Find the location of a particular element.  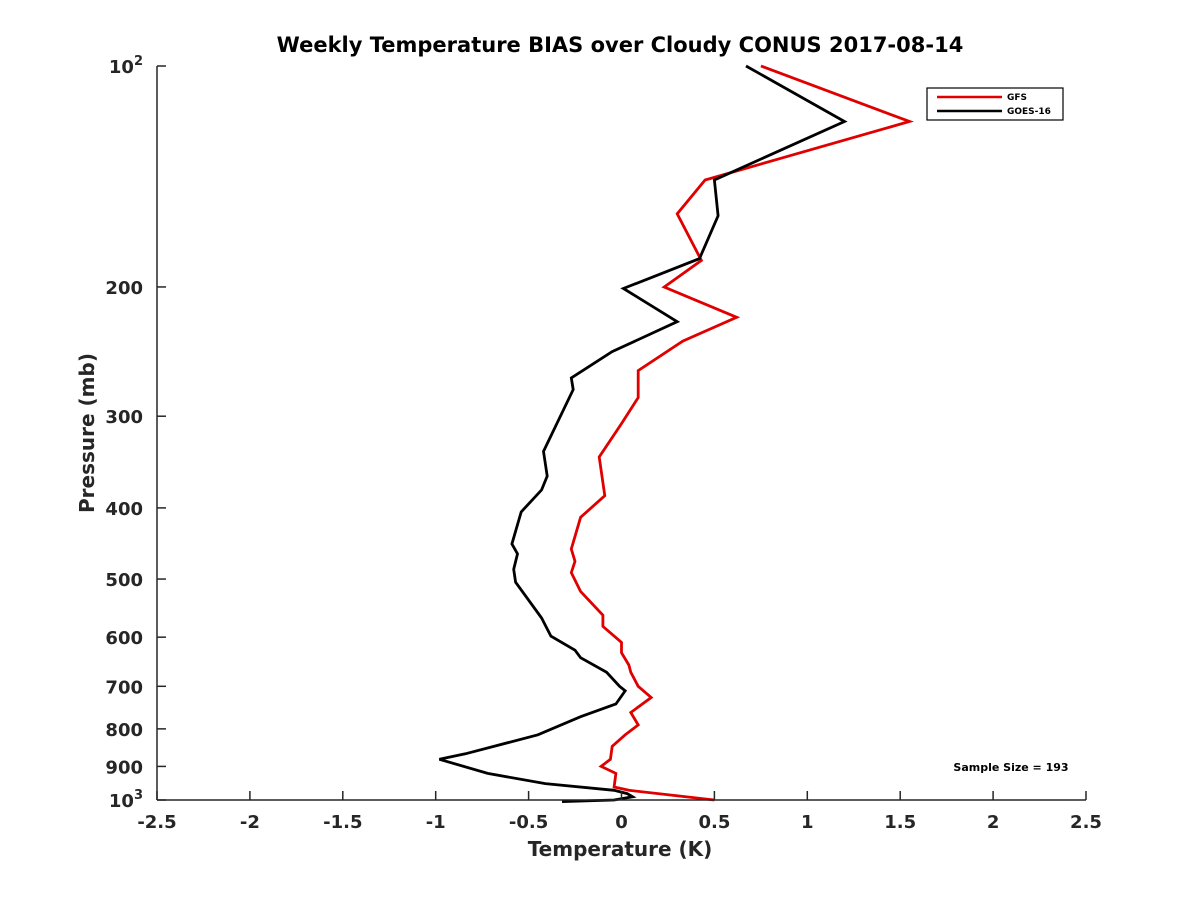

x-tick-label: -0.5 is located at coordinates (528, 822).